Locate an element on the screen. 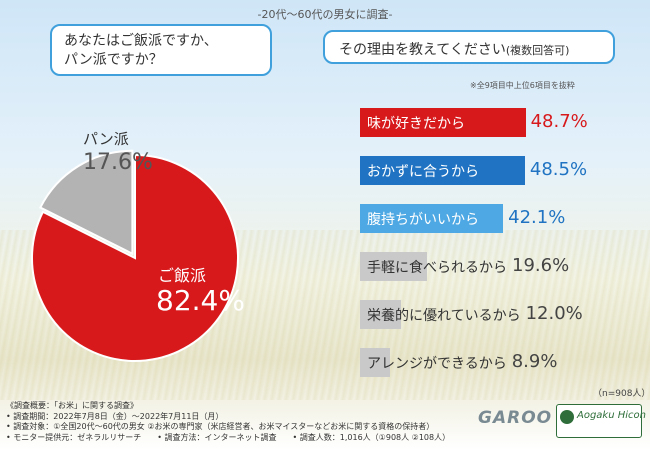  sample-size-note: （n=908人） is located at coordinates (621, 394).